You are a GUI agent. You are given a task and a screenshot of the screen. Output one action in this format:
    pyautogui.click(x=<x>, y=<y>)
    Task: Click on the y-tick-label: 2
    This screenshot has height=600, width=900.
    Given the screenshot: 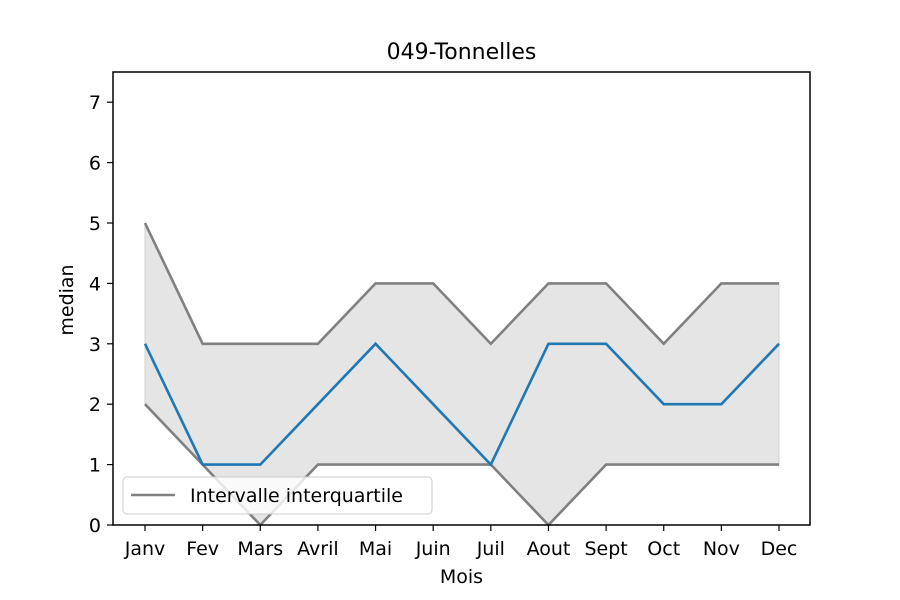 What is the action you would take?
    pyautogui.click(x=95, y=405)
    